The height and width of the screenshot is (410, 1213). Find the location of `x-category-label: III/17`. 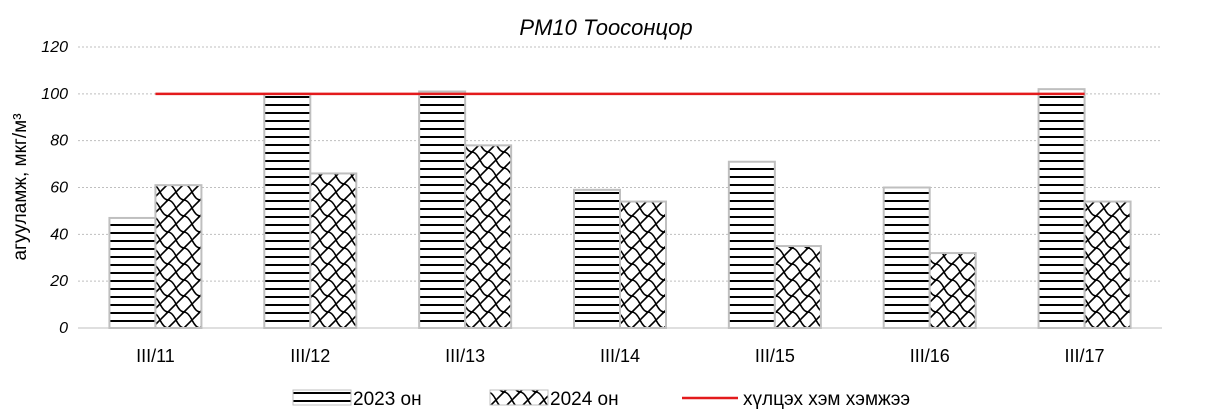

x-category-label: III/17 is located at coordinates (1085, 356).